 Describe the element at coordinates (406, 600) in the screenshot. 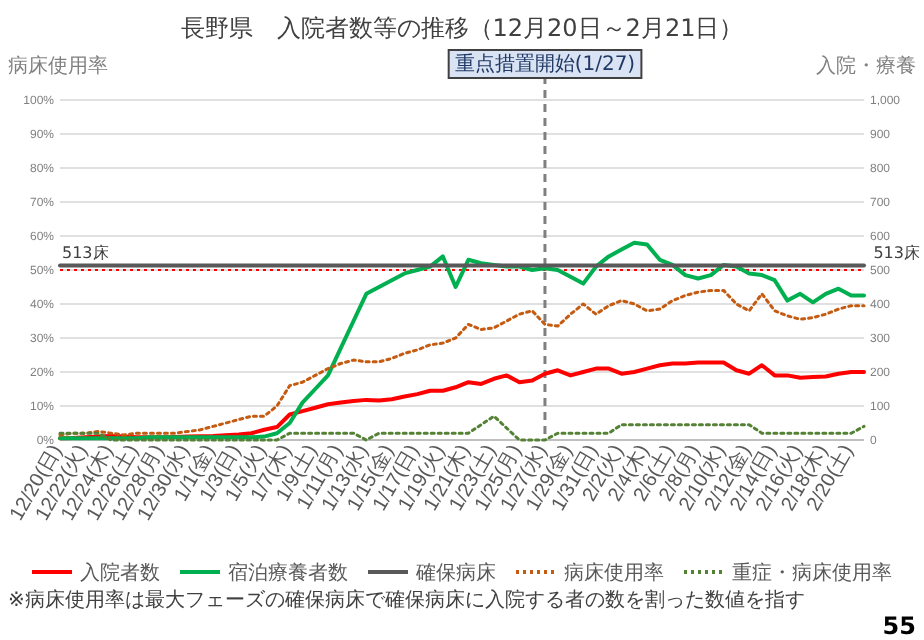

I see `text: ※病床使用率は最大フェーズの確保病床で確保病床に入院する者の数を割った数値を指す` at that location.